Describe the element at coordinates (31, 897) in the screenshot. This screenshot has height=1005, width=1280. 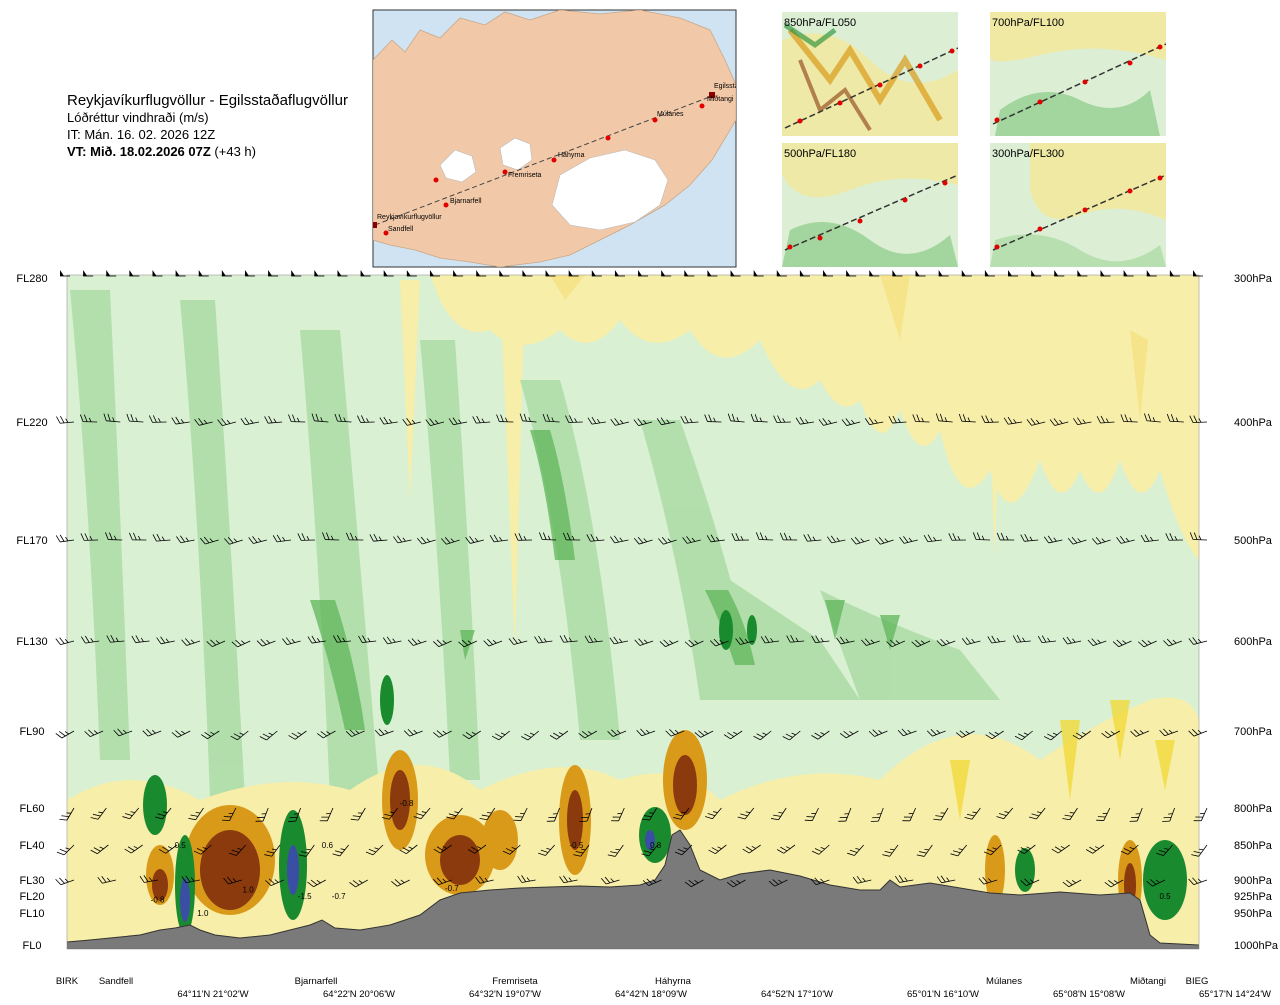
I see `flight-level-tick-label: FL20` at that location.